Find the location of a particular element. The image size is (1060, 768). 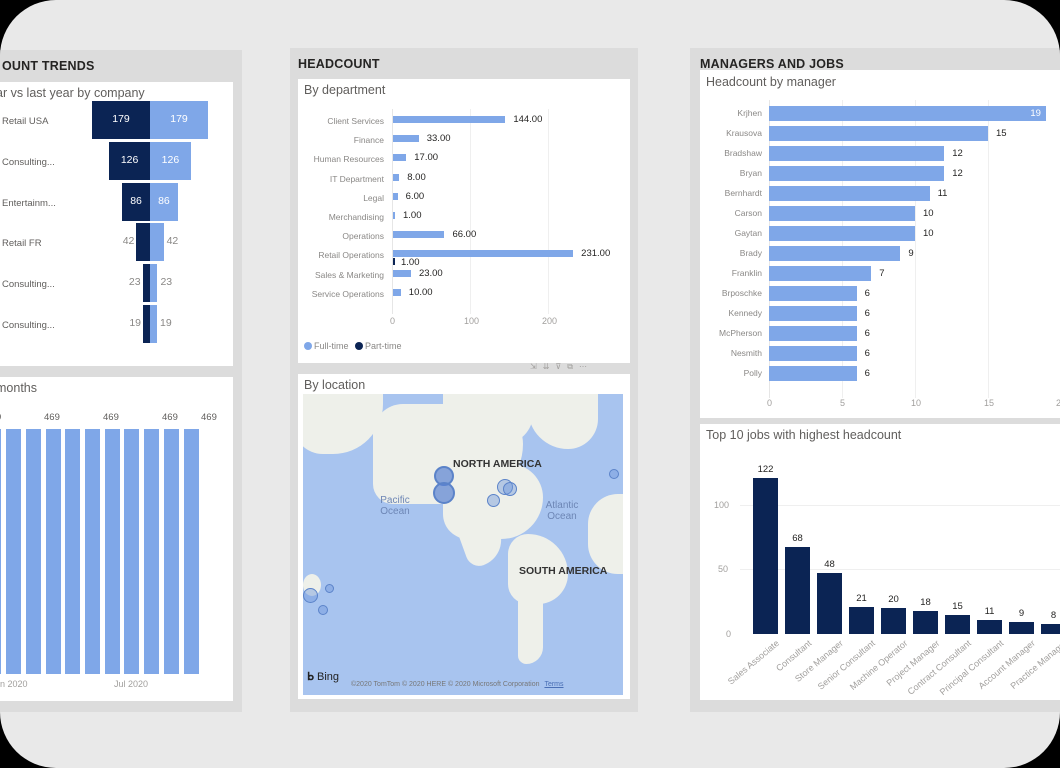

company-row: Consulting... 19 19 is located at coordinates (116, 324).